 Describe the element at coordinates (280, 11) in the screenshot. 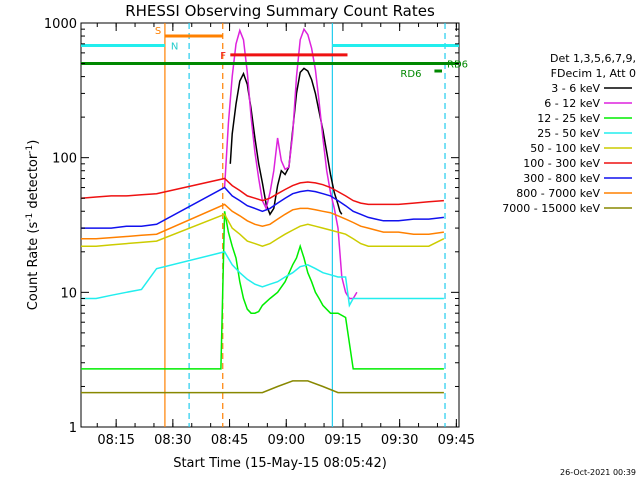

I see `chart-title: RHESSI Observing Summary Count Rates` at that location.